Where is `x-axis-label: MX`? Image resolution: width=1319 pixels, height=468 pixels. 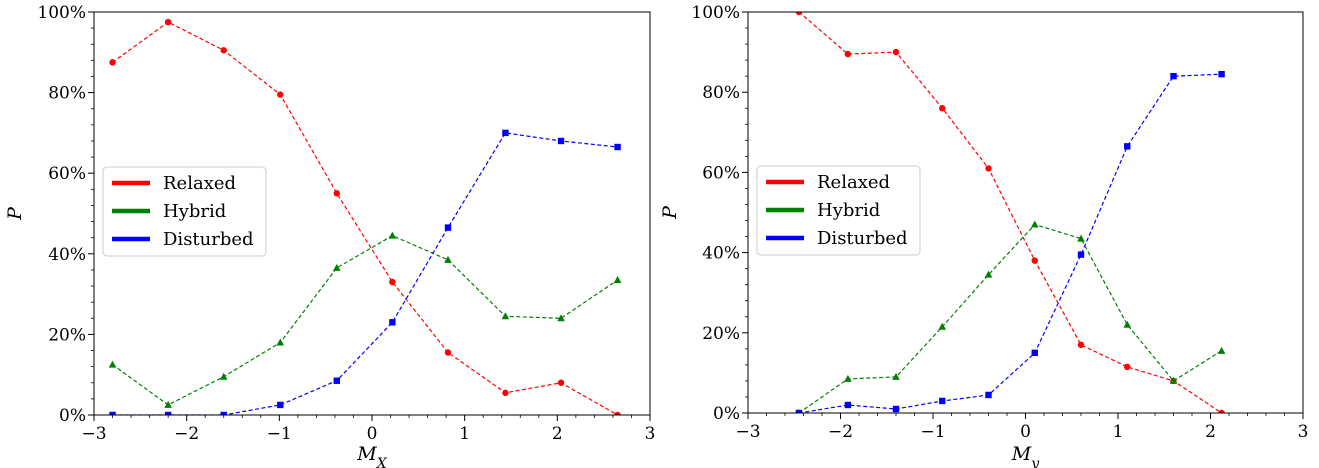
x-axis-label: MX is located at coordinates (371, 455).